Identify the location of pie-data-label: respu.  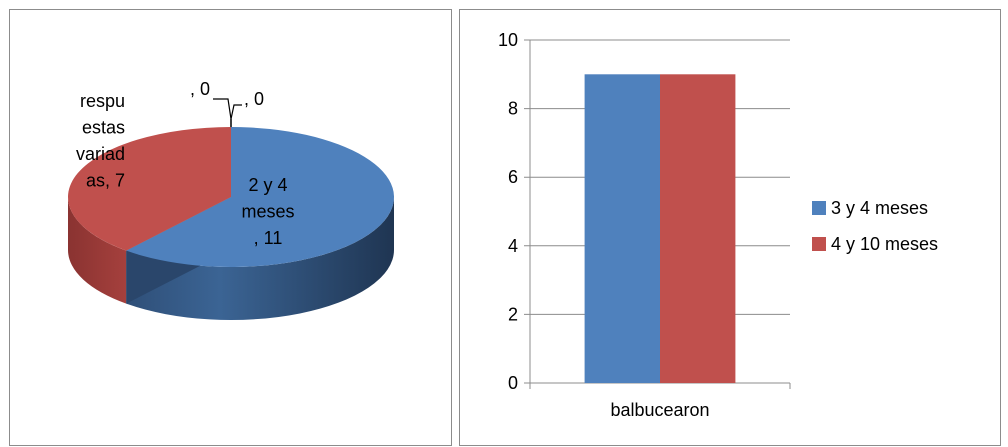
(102, 101).